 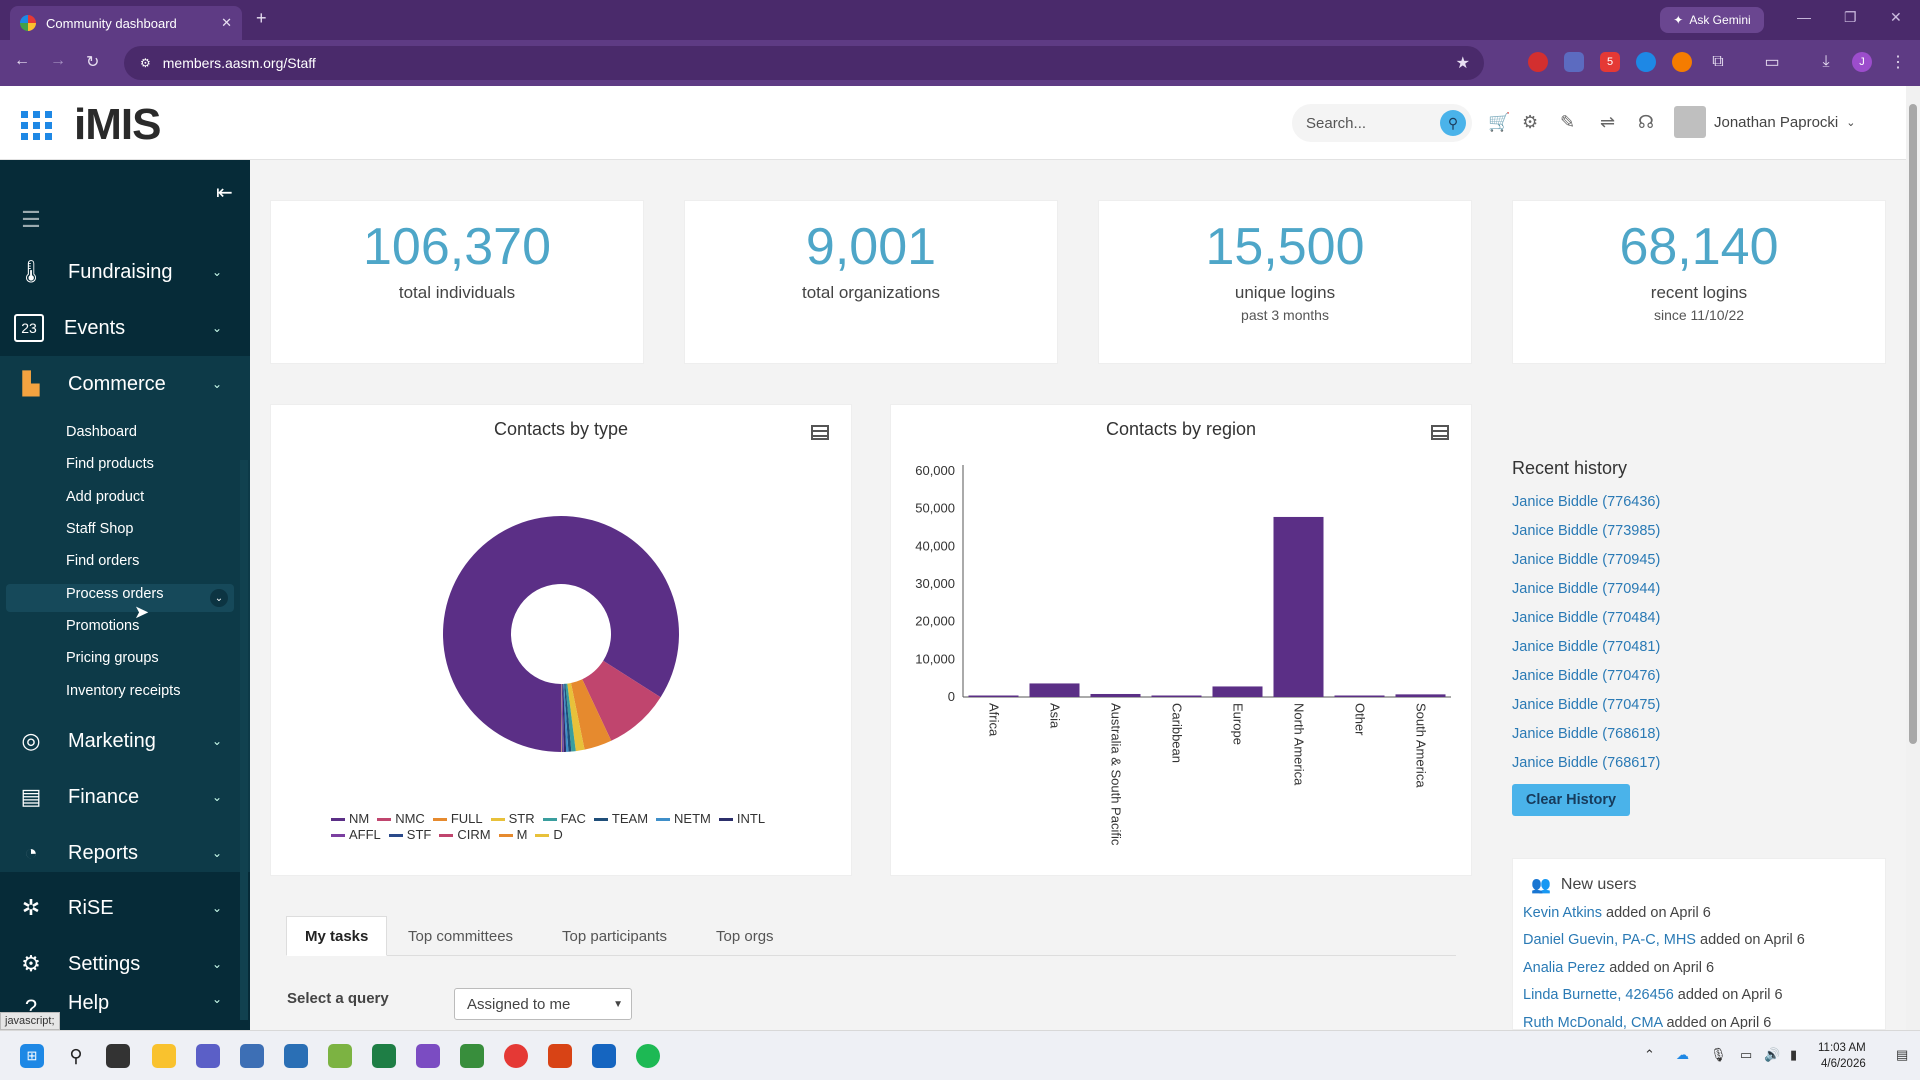 What do you see at coordinates (1646, 62) in the screenshot?
I see `extension-gear-icon` at bounding box center [1646, 62].